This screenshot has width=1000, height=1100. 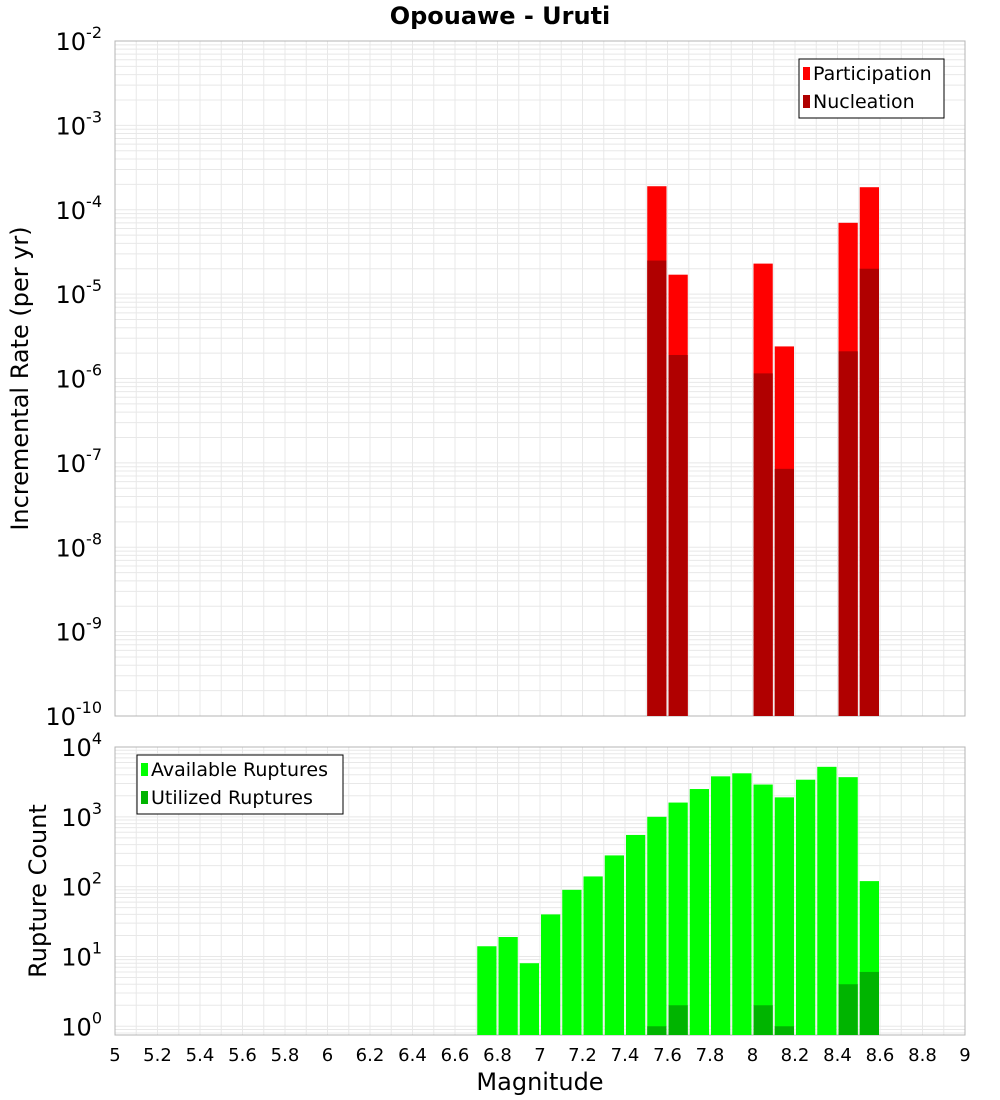 What do you see at coordinates (73, 714) in the screenshot?
I see `top-y-tick-label: 10⁻¹⁰` at bounding box center [73, 714].